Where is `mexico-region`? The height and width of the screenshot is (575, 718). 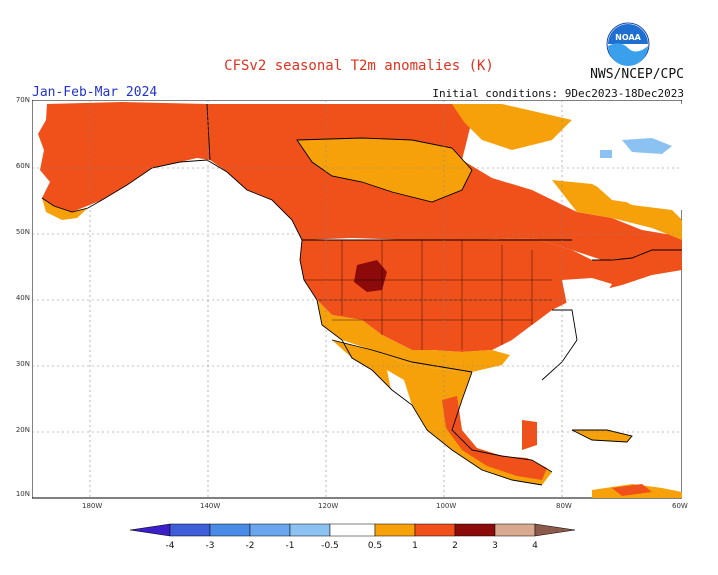
mexico-region is located at coordinates (442, 412).